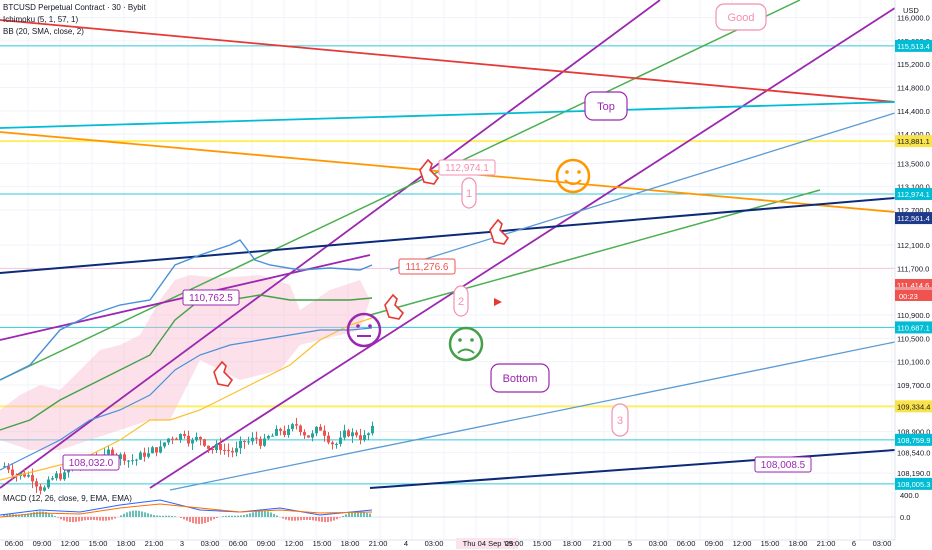 The height and width of the screenshot is (550, 932). Describe the element at coordinates (186, 399) in the screenshot. I see `bb-lower-line` at that location.